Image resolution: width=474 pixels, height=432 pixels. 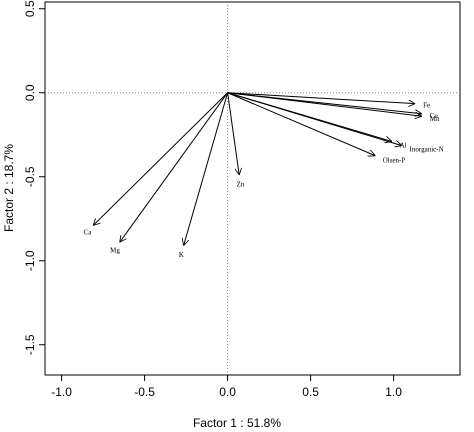 What do you see at coordinates (30, 260) in the screenshot?
I see `y-tick-label: -1.0` at bounding box center [30, 260].